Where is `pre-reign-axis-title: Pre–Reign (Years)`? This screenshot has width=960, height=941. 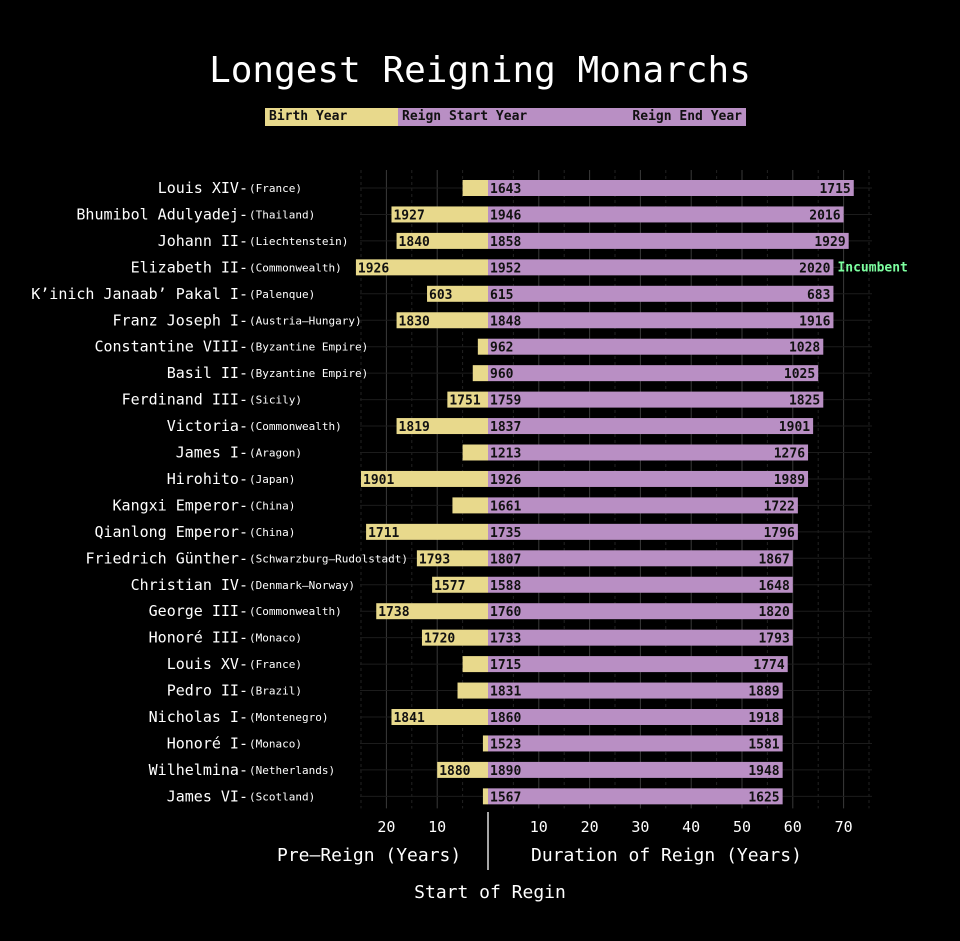
pre-reign-axis-title: Pre–Reign (Years) is located at coordinates (369, 855).